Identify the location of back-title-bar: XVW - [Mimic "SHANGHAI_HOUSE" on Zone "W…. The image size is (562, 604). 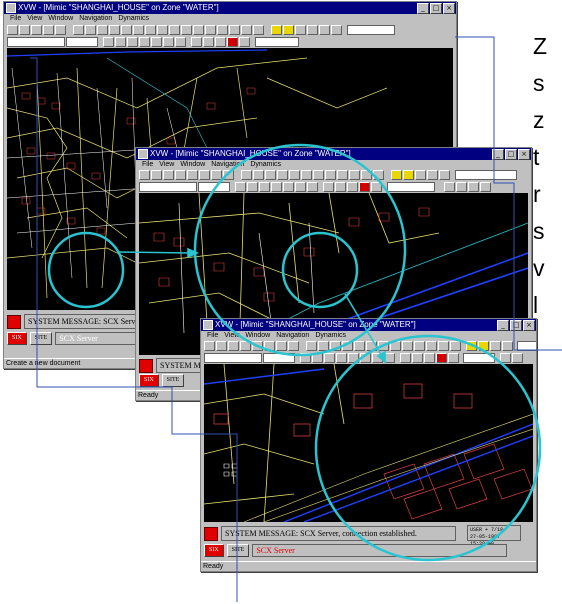
(230, 8).